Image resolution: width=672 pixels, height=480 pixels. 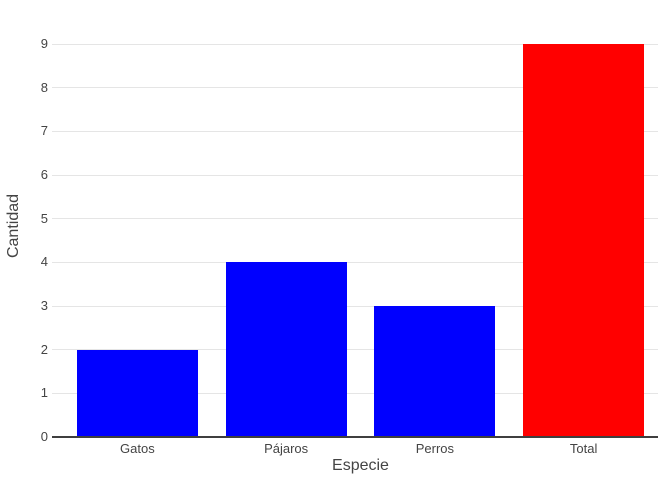 What do you see at coordinates (435, 371) in the screenshot?
I see `bar-perros` at bounding box center [435, 371].